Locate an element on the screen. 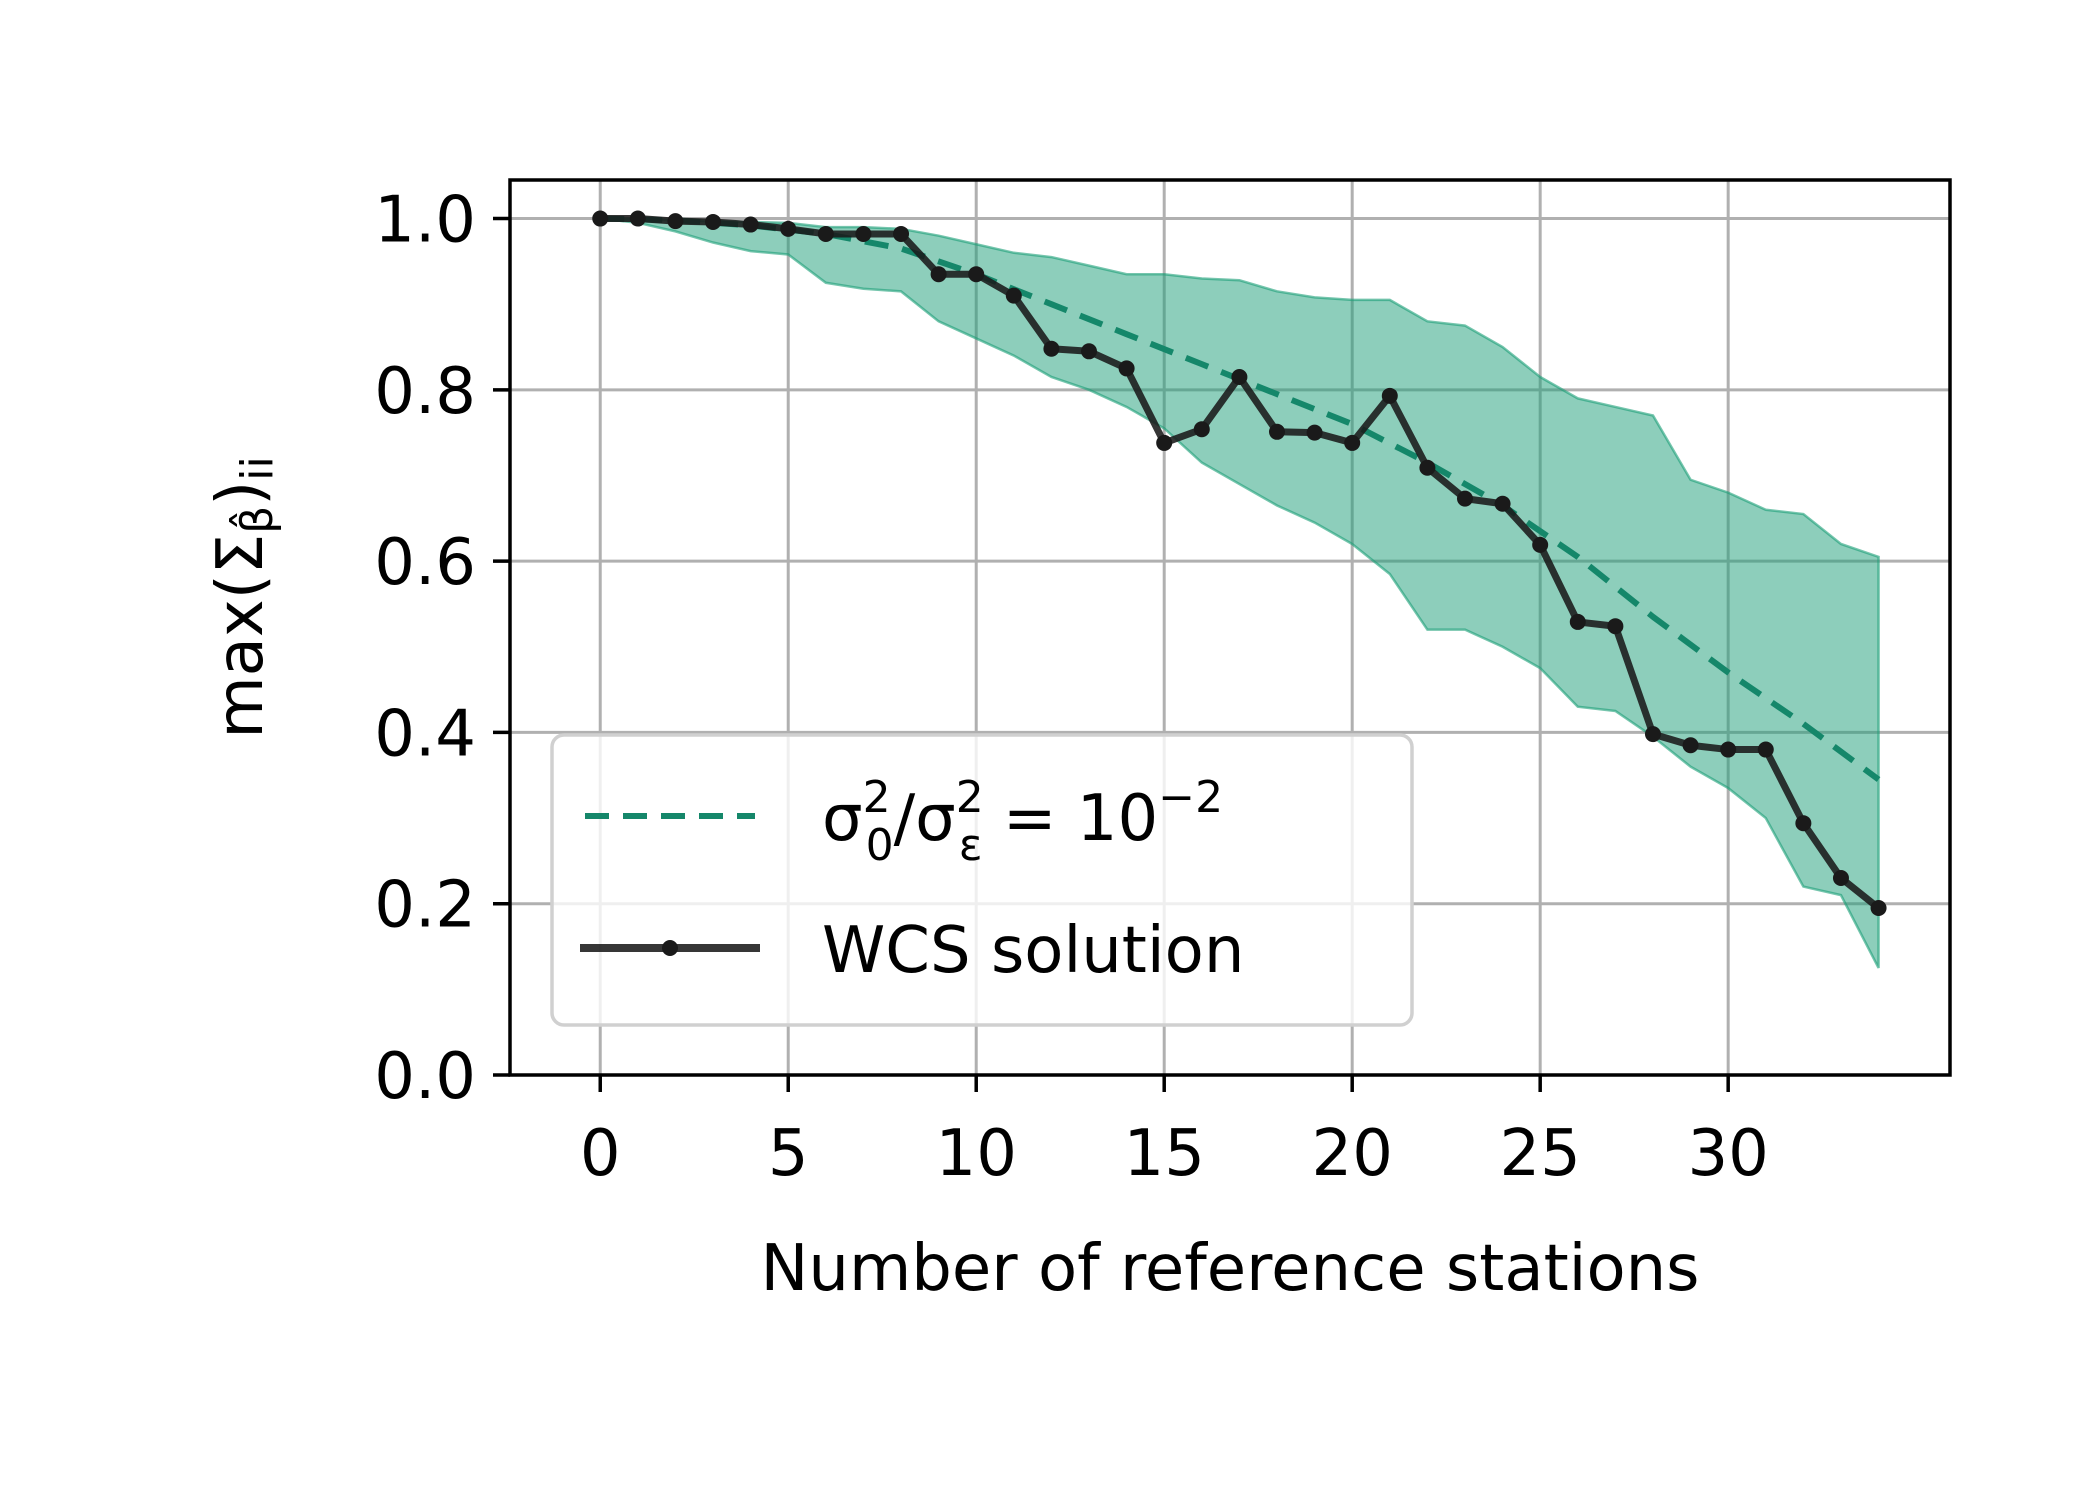  x-tick-label: 5 is located at coordinates (788, 1154).